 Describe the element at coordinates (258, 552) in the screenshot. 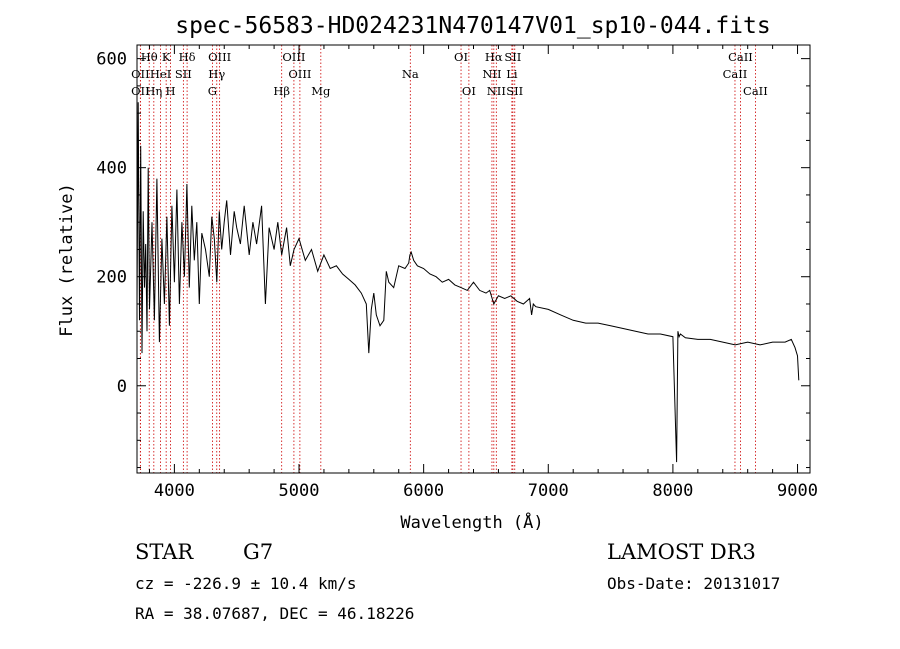

I see `object-subclass: G7` at that location.